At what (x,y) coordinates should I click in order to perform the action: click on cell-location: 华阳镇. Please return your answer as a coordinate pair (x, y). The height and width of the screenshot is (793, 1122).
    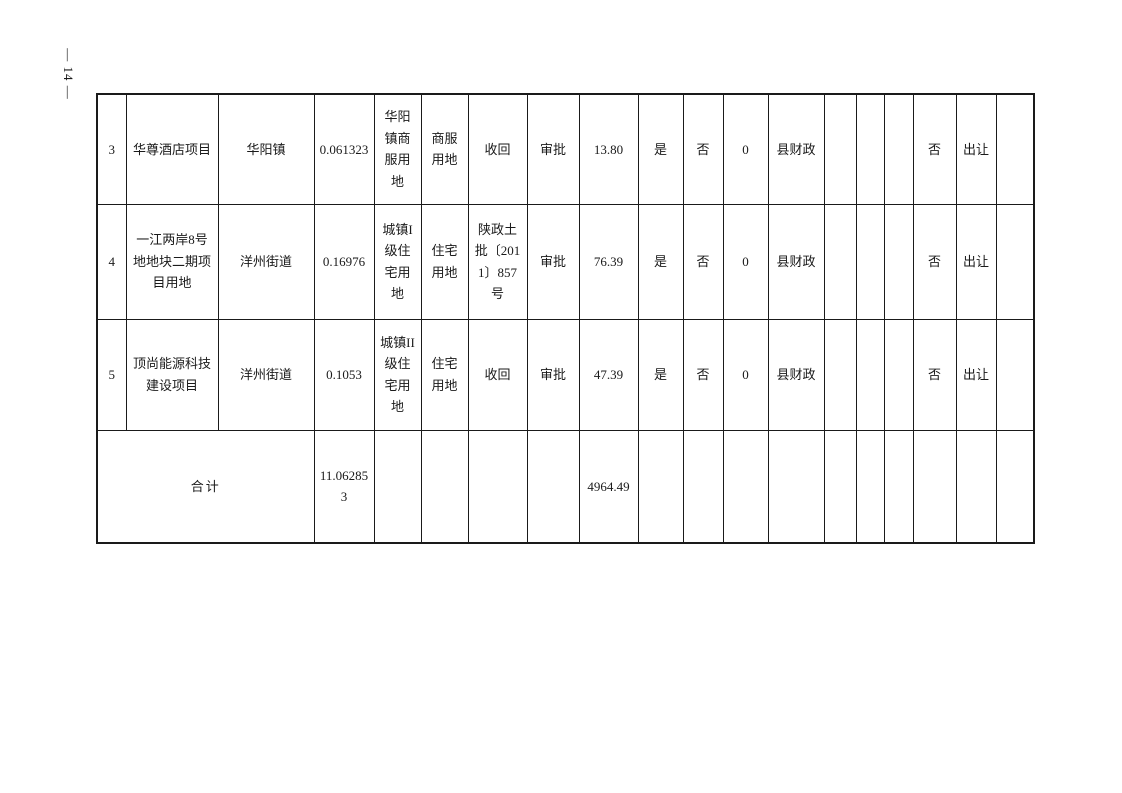
    Looking at the image, I should click on (266, 149).